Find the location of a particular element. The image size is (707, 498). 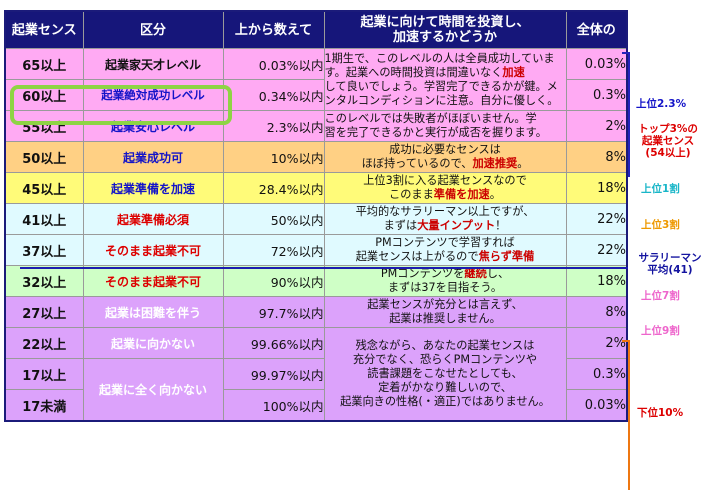

bracket-top-cap is located at coordinates (626, 53).